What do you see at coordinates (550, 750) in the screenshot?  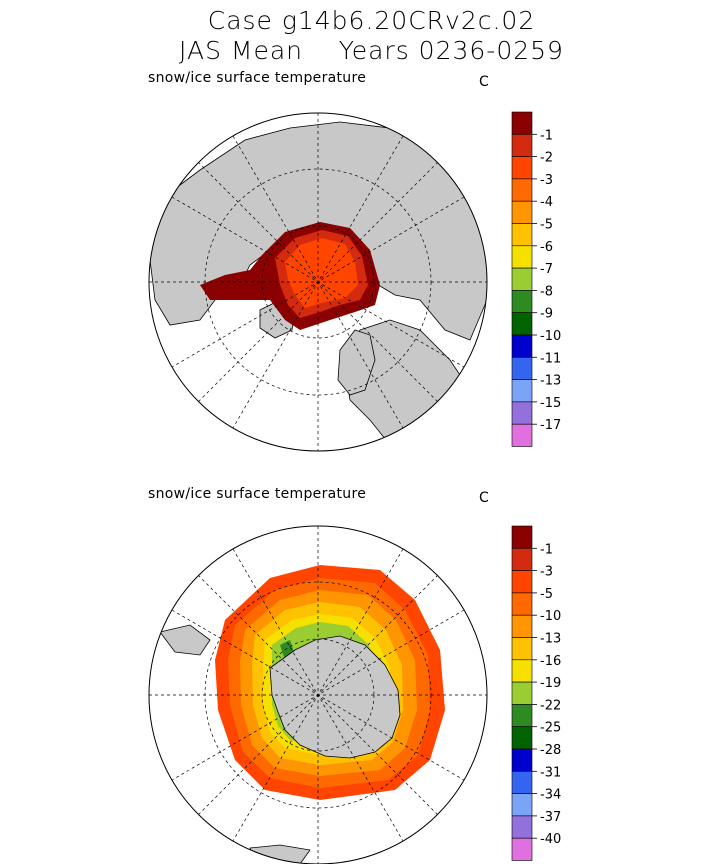 I see `south-colorbar-label: -28` at bounding box center [550, 750].